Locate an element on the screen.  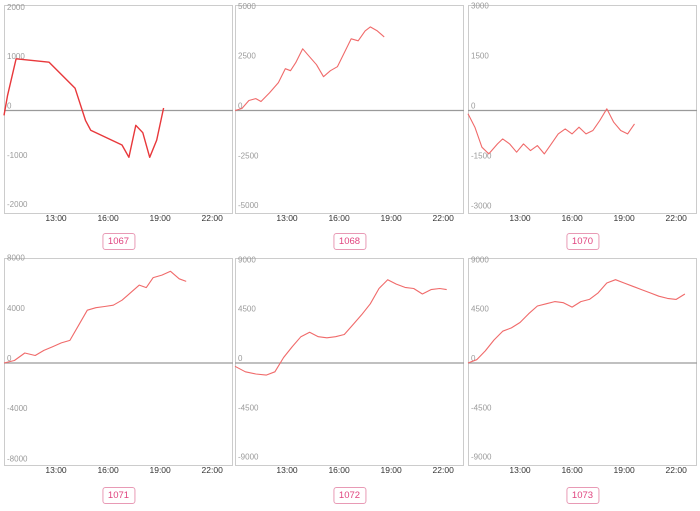
chart-id-badge: 1071 is located at coordinates (118, 495).